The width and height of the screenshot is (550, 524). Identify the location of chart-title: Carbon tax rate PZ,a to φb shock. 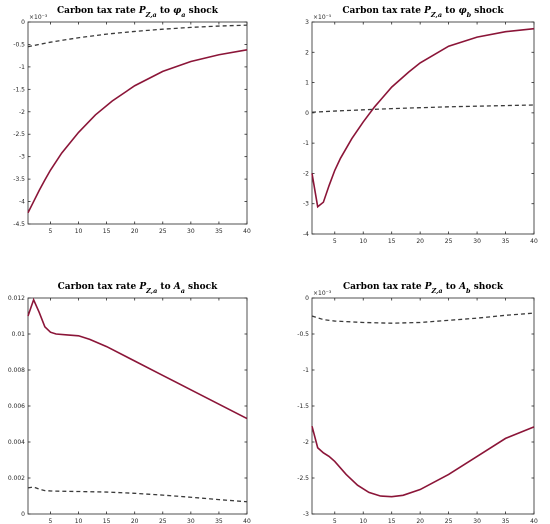
(423, 12).